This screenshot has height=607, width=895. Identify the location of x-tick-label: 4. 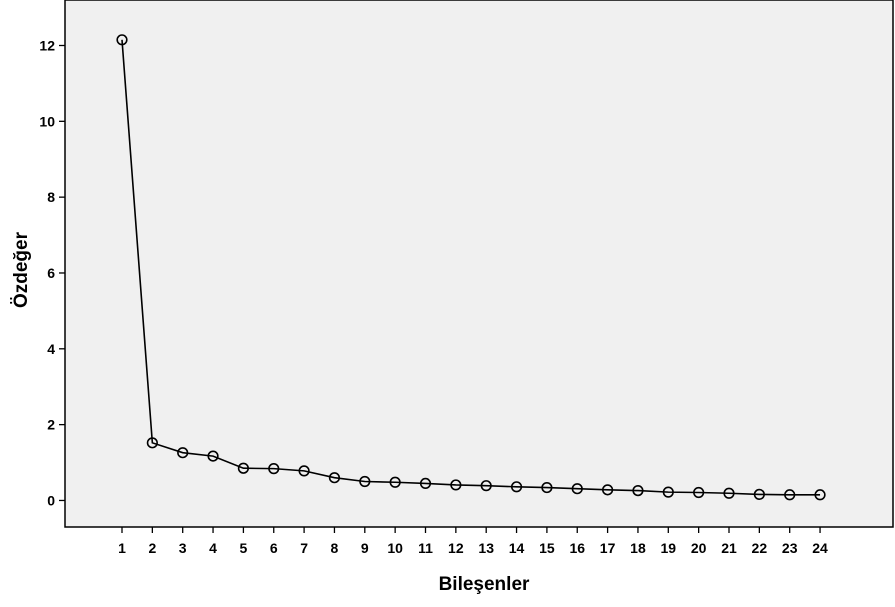
(213, 548).